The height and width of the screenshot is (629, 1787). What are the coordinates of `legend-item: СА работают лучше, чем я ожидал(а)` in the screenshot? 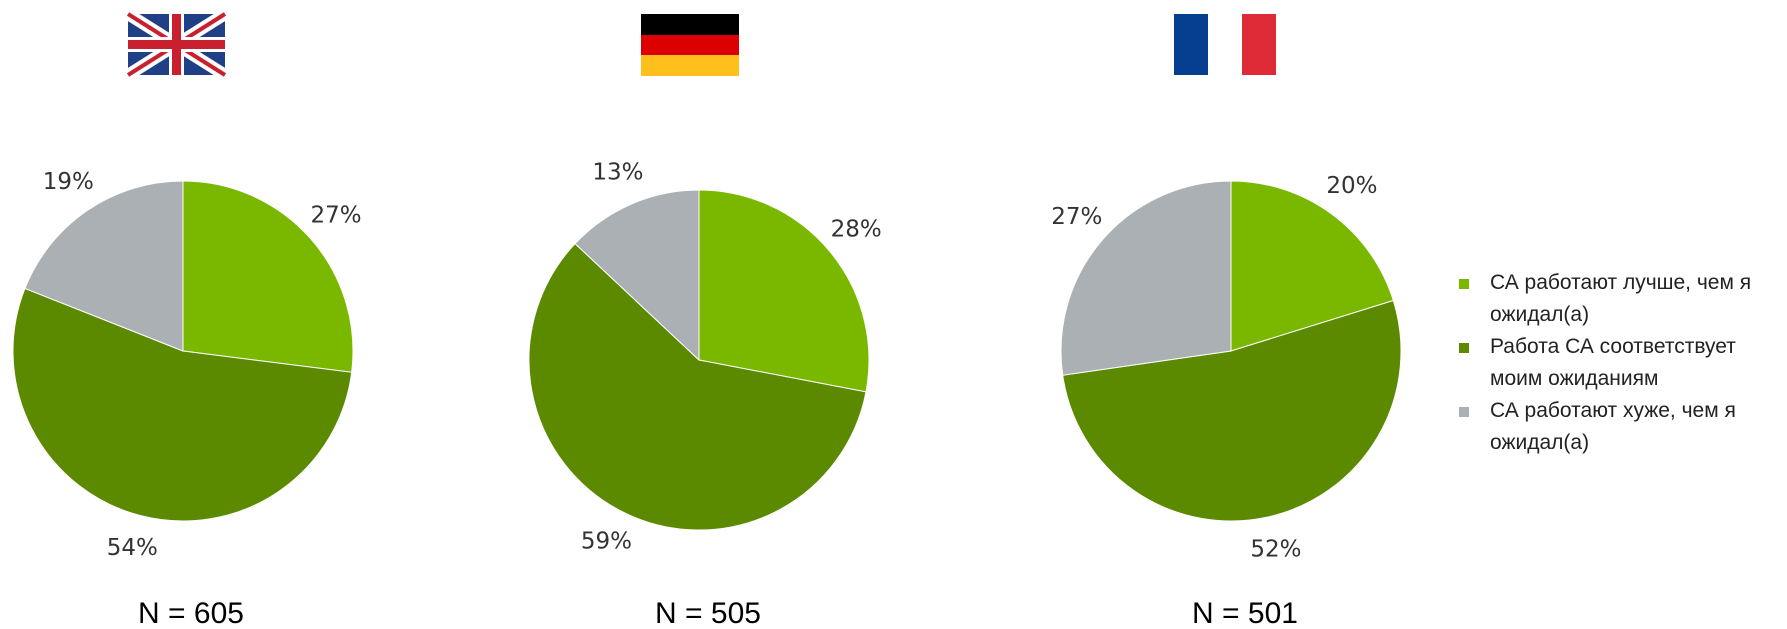 It's located at (1609, 299).